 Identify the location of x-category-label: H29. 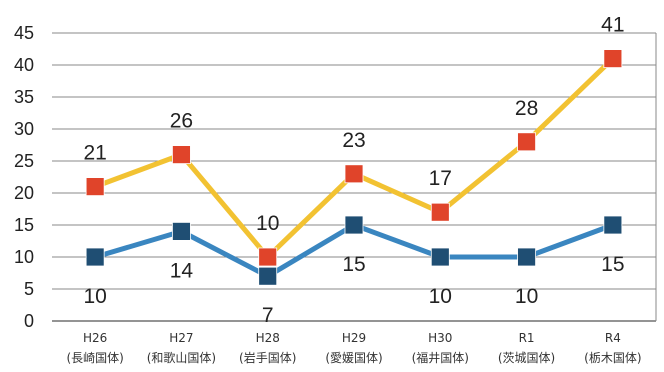
(354, 338).